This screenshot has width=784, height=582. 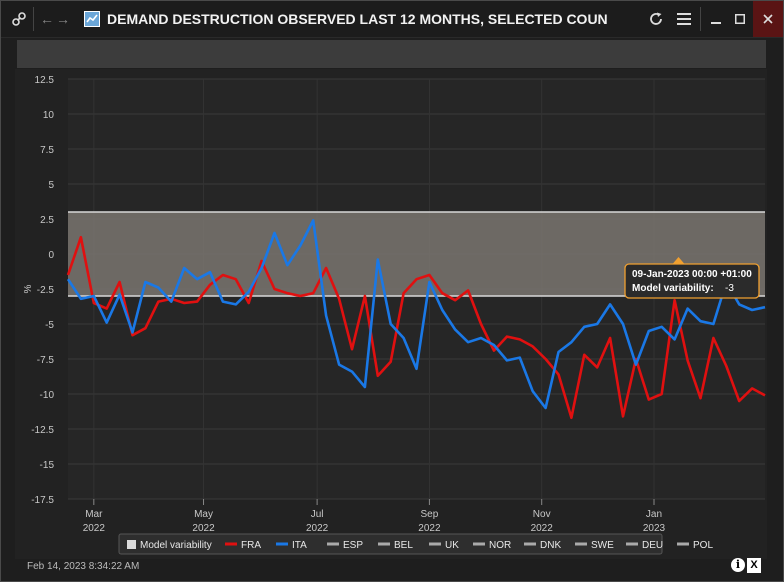 I want to click on y-tick-label: 5, so click(x=51, y=185).